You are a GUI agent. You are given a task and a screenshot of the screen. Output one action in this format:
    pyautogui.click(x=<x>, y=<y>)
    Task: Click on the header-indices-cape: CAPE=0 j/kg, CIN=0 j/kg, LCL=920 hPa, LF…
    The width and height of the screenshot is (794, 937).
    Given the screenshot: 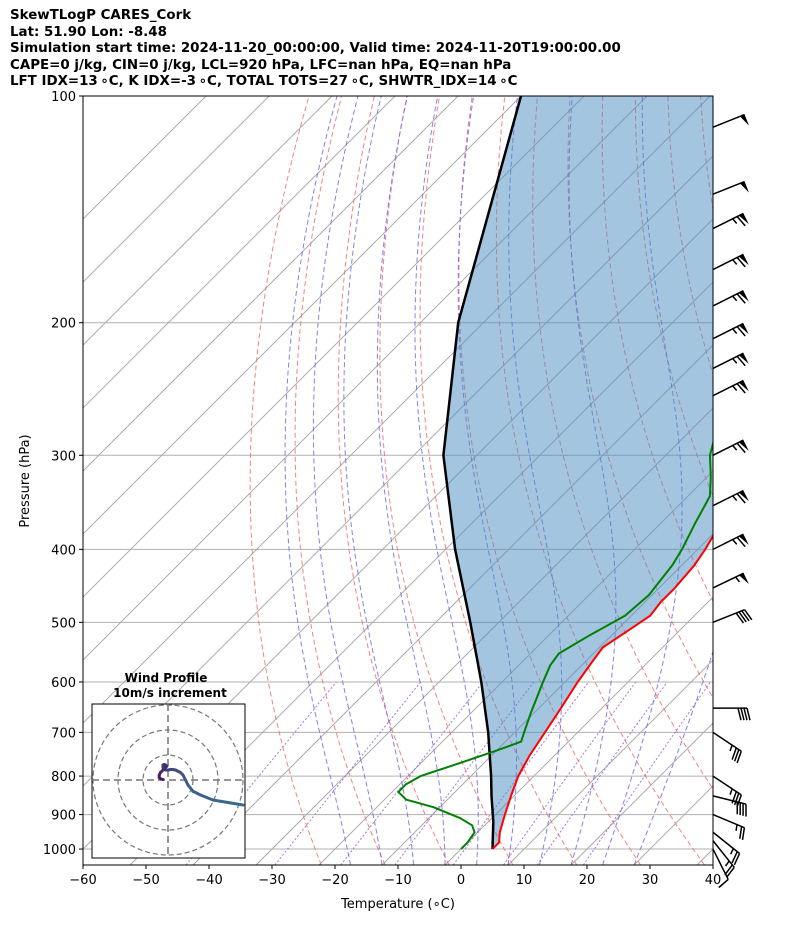 What is the action you would take?
    pyautogui.click(x=261, y=65)
    